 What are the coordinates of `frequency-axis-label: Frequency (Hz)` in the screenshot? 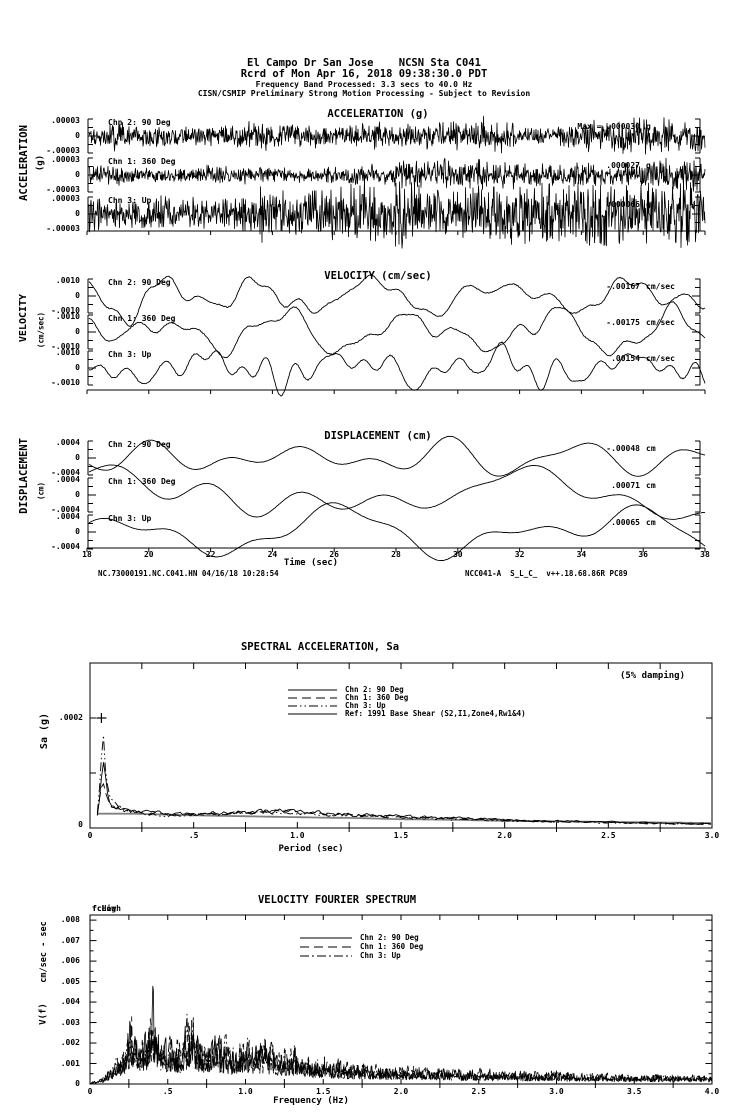 It's located at (311, 1101).